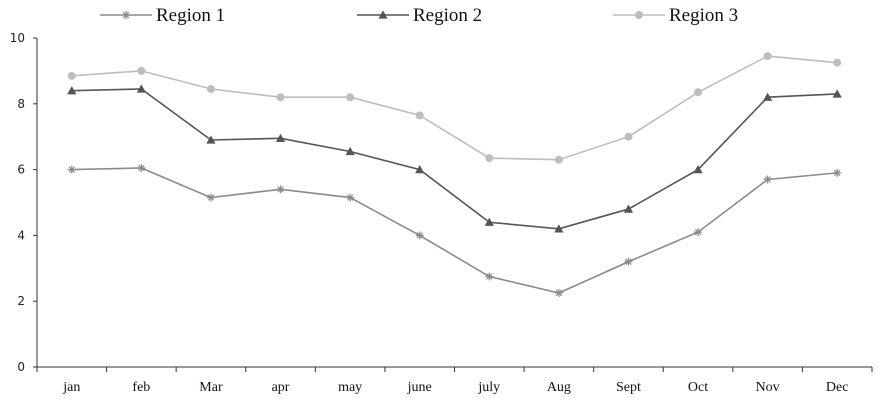 This screenshot has height=400, width=882. Describe the element at coordinates (698, 387) in the screenshot. I see `x-tick-label: Oct` at that location.